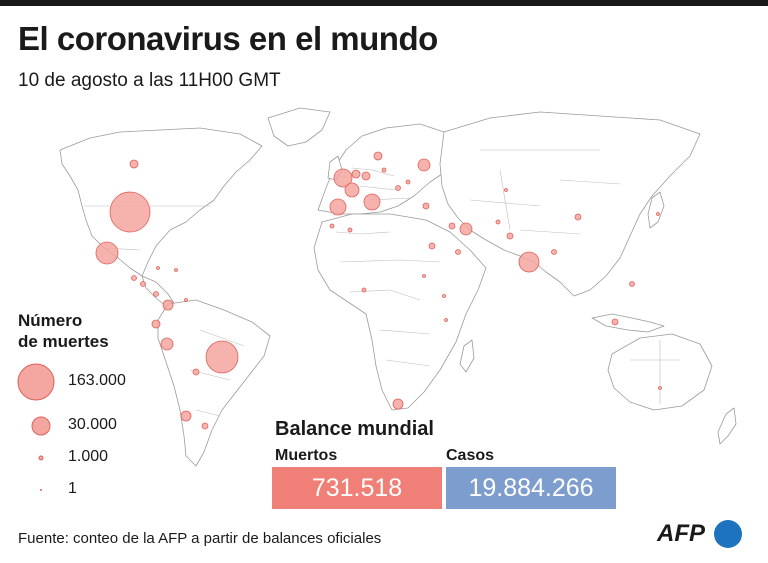 Image resolution: width=768 pixels, height=563 pixels. Describe the element at coordinates (350, 230) in the screenshot. I see `bubble-algeria` at that location.